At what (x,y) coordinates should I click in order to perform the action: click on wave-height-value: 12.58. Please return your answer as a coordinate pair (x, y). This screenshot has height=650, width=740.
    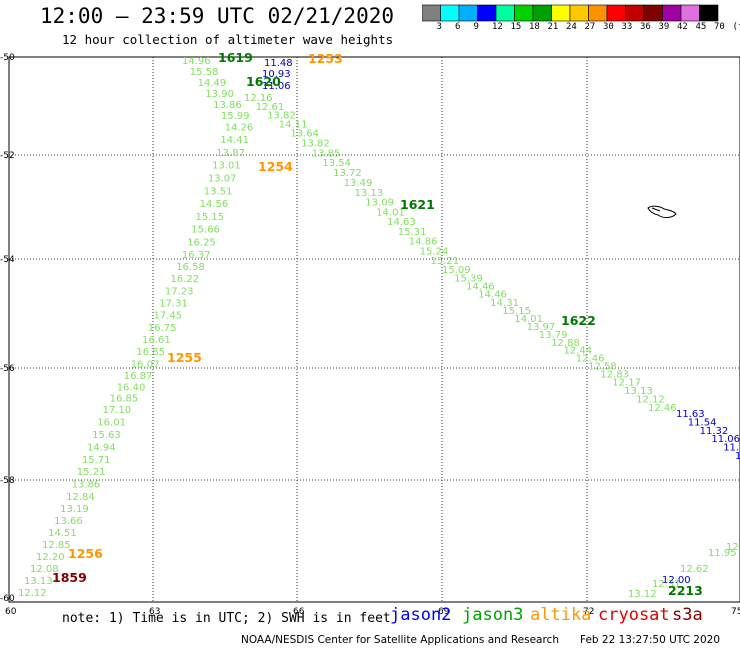
    Looking at the image, I should click on (602, 366).